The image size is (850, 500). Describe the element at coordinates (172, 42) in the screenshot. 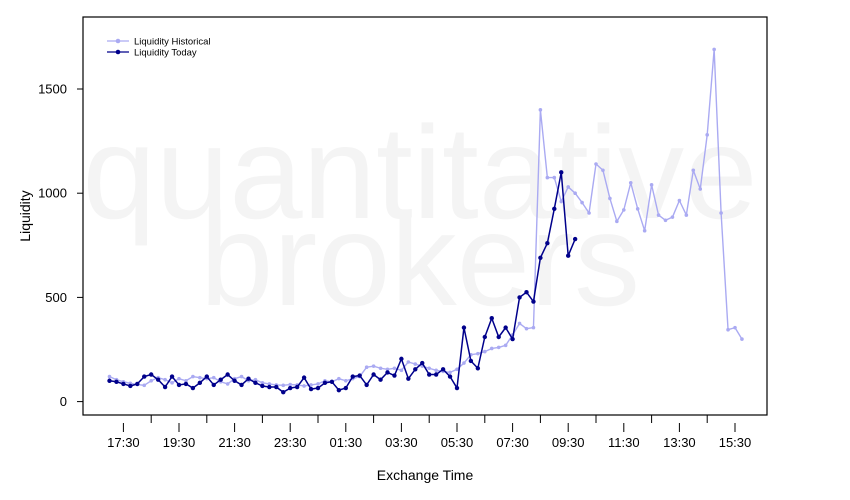

I see `legend-label-historical: Liquidity Historical` at that location.